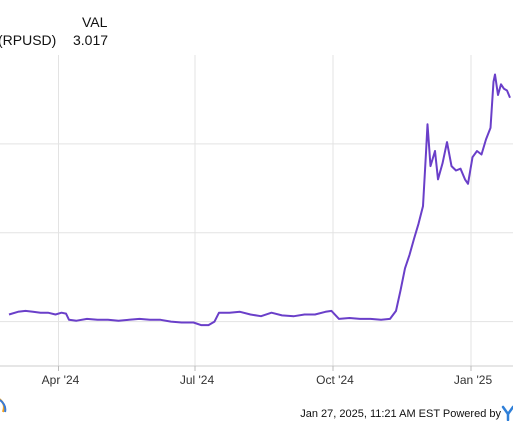  Describe the element at coordinates (473, 380) in the screenshot. I see `x-tick-label-3: Jan '25` at that location.